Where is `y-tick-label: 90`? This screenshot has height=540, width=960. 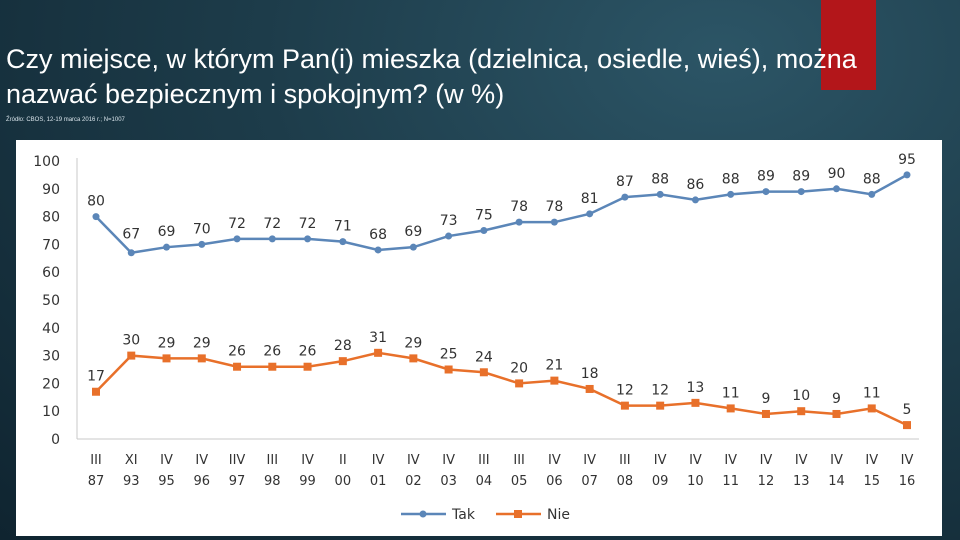
y-tick-label: 90 is located at coordinates (51, 190).